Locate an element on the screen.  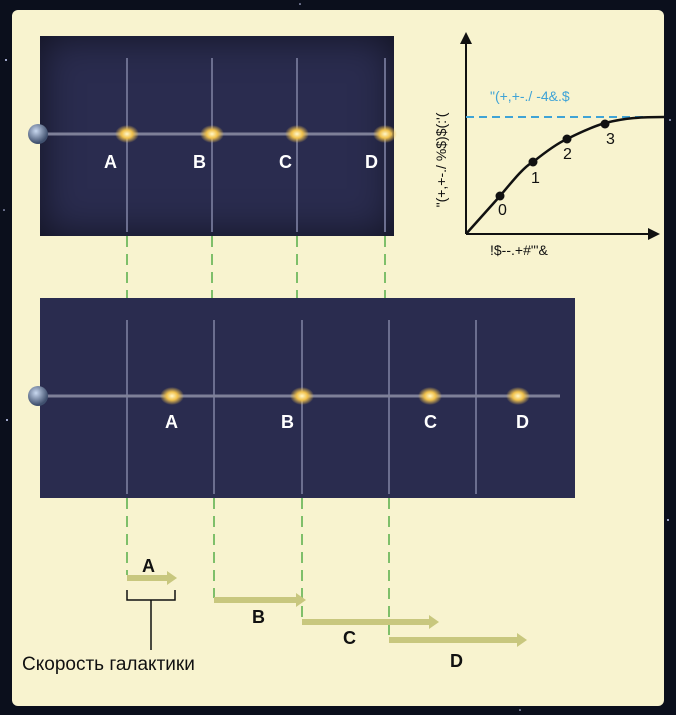
velocity-label-a: A is located at coordinates (148, 566).